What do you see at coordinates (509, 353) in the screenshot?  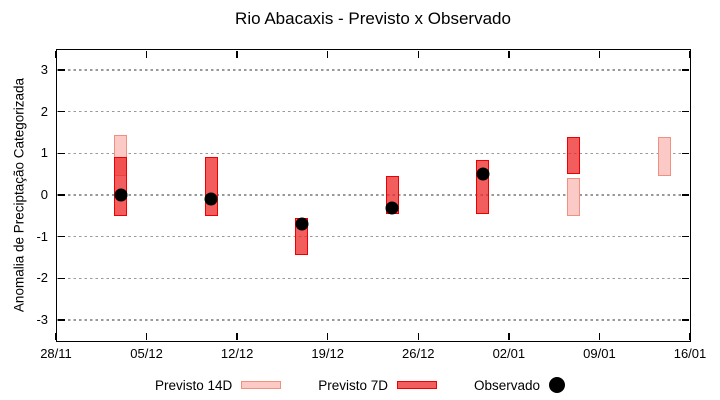 I see `x-tick-label: 02/01` at bounding box center [509, 353].